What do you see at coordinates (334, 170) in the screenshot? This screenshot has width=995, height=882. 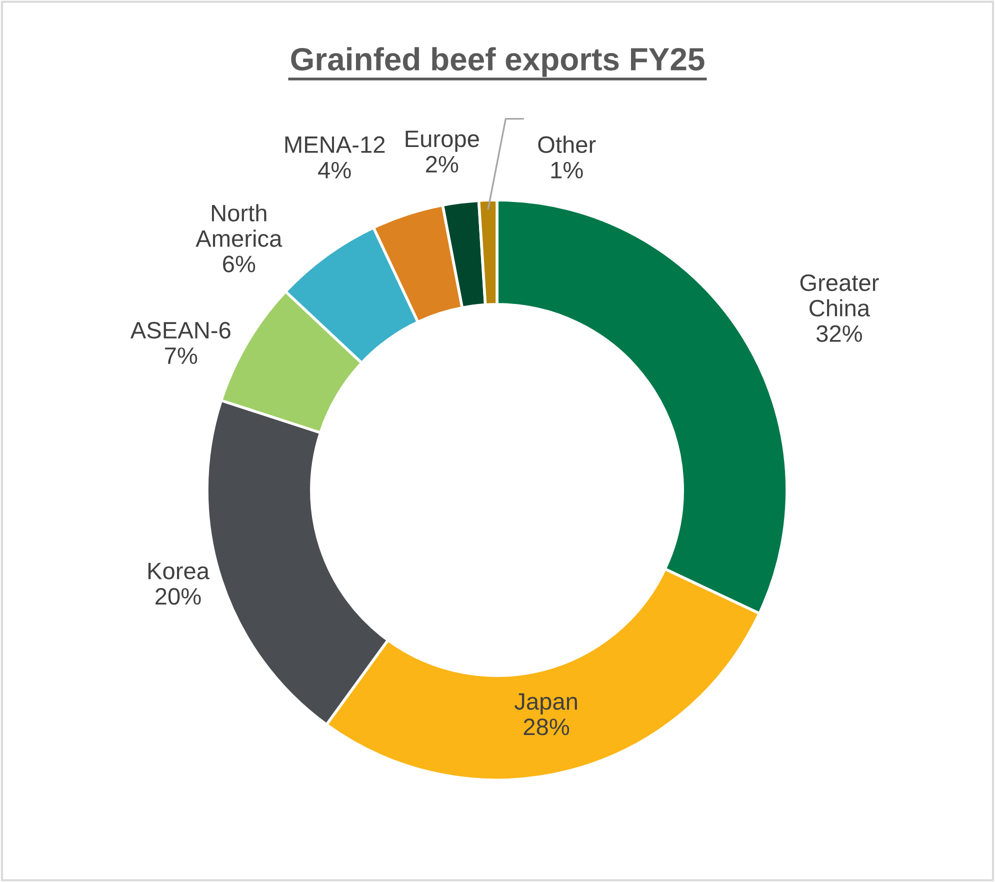 I see `data-label: 4%` at bounding box center [334, 170].